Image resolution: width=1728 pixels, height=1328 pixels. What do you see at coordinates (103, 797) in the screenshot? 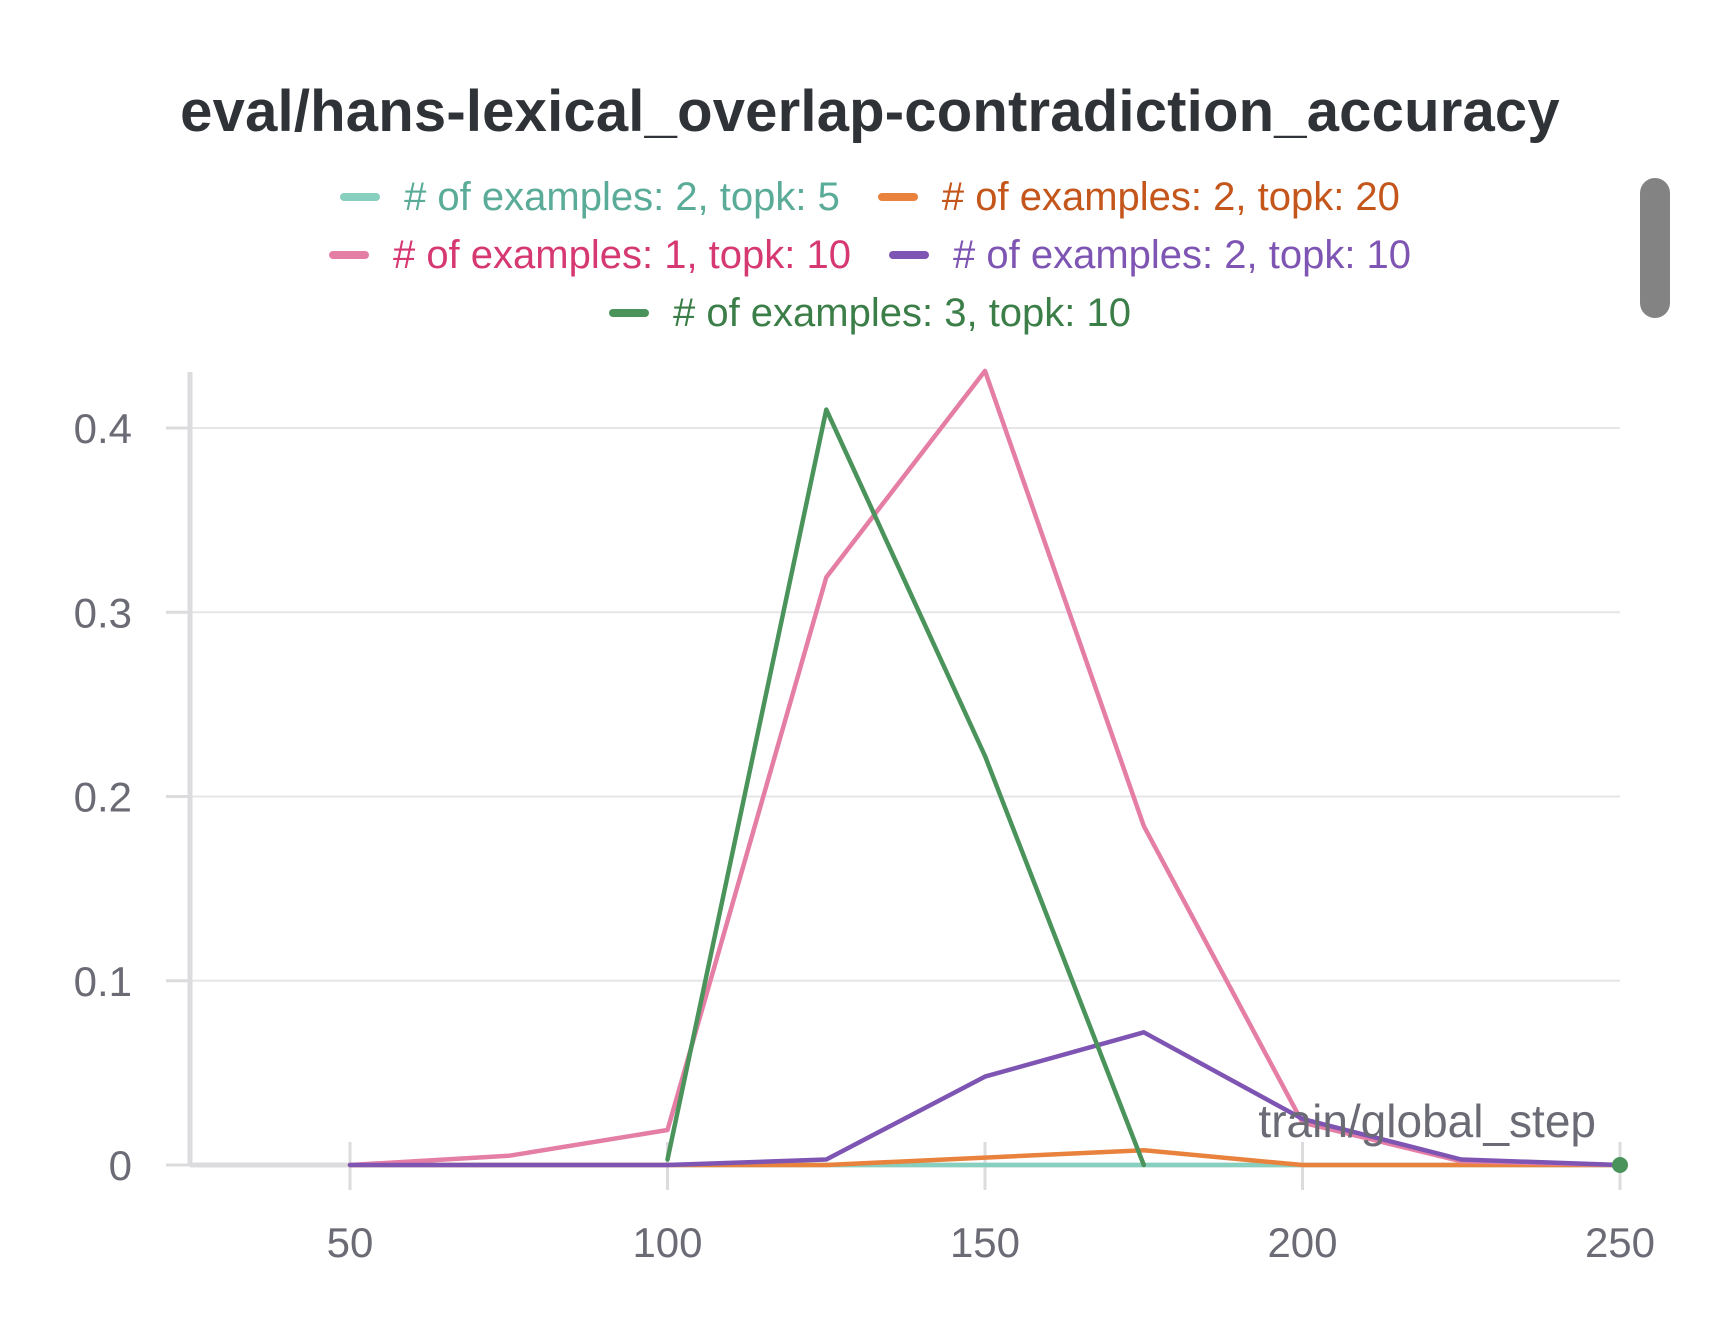
I see `y-tick-label-2: 0.2` at bounding box center [103, 797].